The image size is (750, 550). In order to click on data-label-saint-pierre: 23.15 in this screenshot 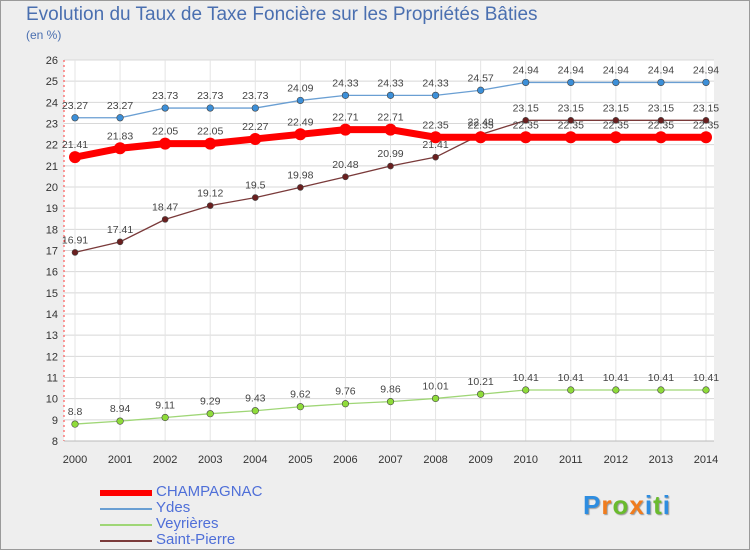, I will do `click(571, 108)`.